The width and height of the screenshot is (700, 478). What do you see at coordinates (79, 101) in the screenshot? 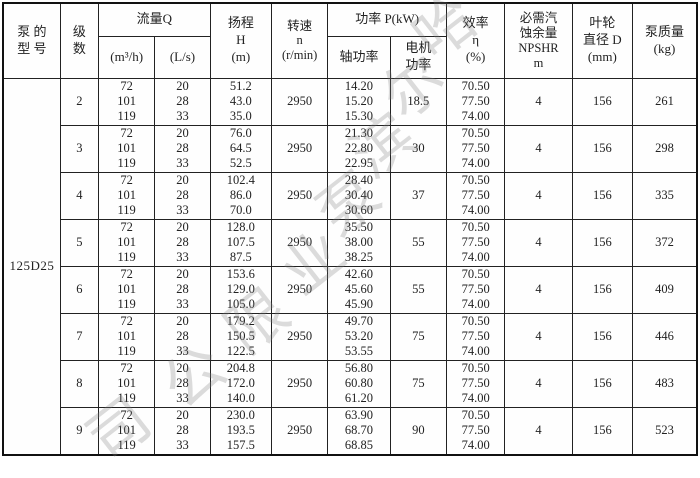
I see `cell-stages: 2` at bounding box center [79, 101].